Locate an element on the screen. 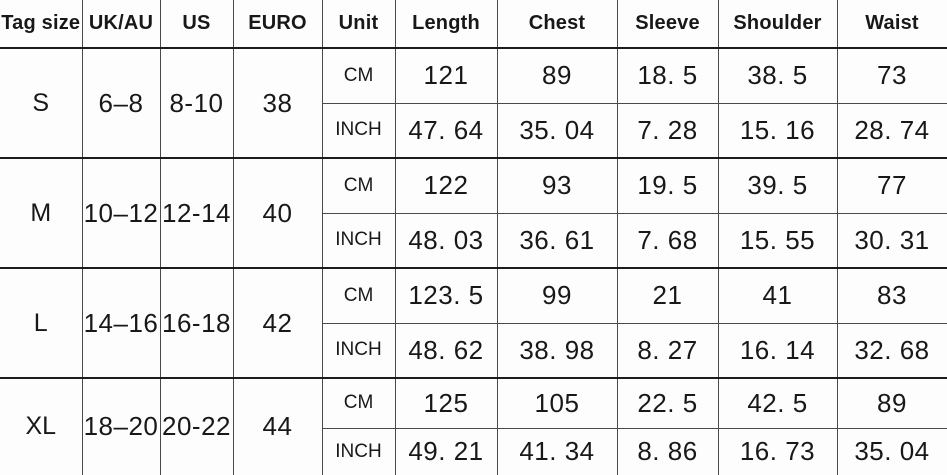  header-euro: EURO is located at coordinates (277, 24).